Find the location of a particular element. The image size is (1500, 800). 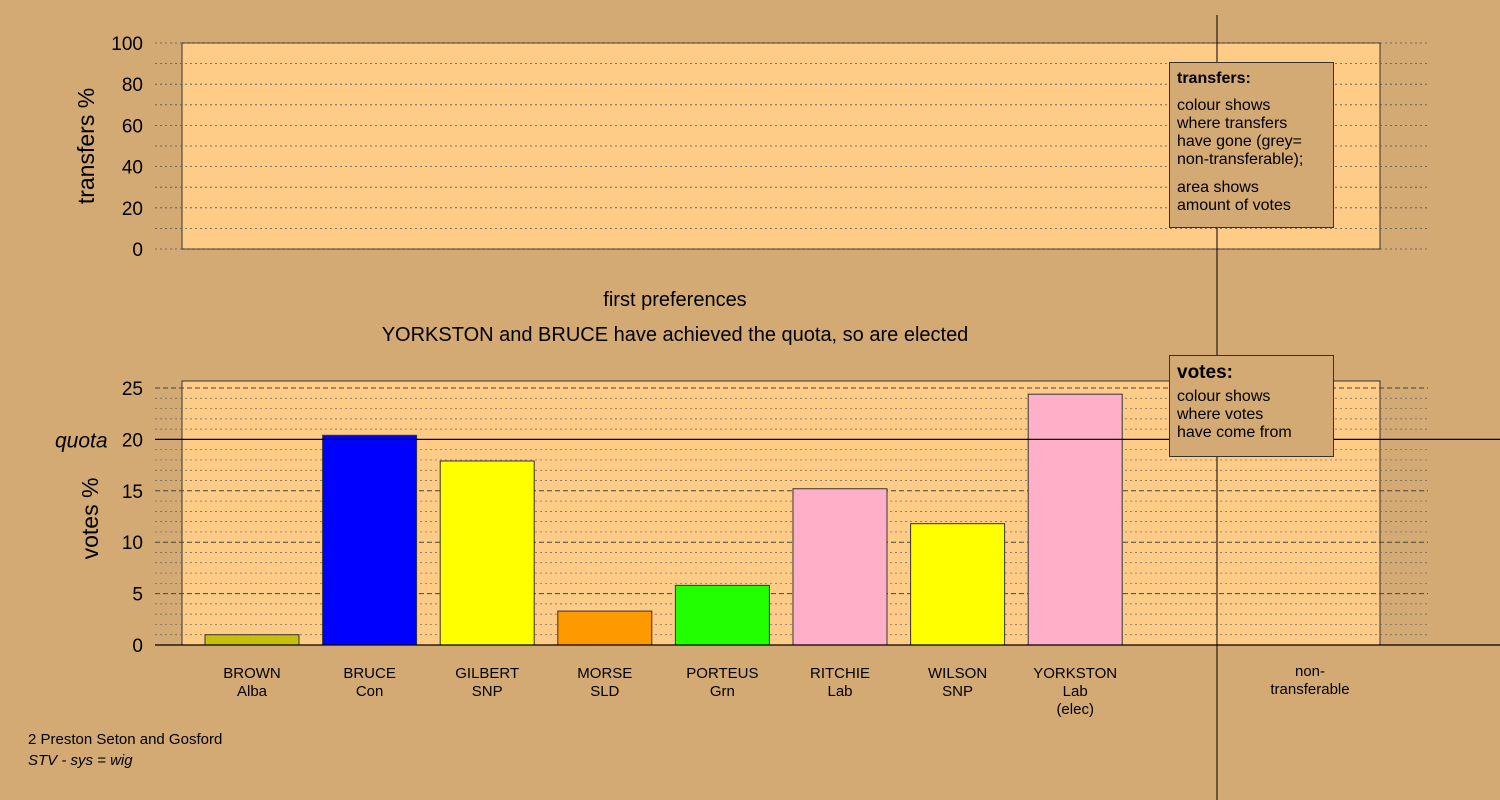

category-label: RITCHIE is located at coordinates (840, 673).